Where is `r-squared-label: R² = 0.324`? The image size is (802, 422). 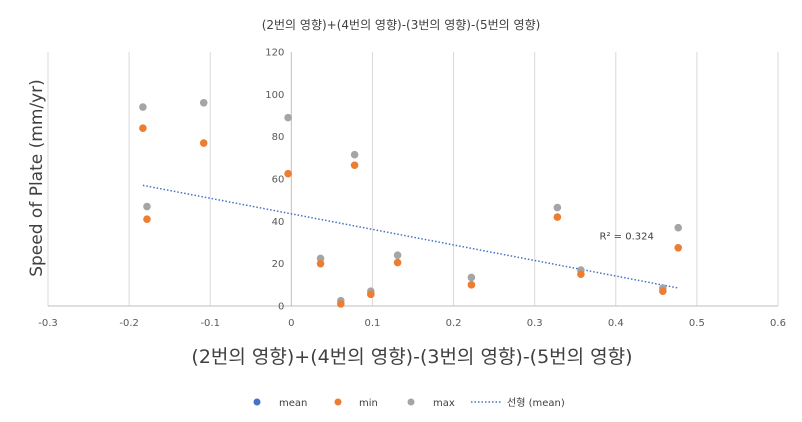
r-squared-label: R² = 0.324 is located at coordinates (627, 237).